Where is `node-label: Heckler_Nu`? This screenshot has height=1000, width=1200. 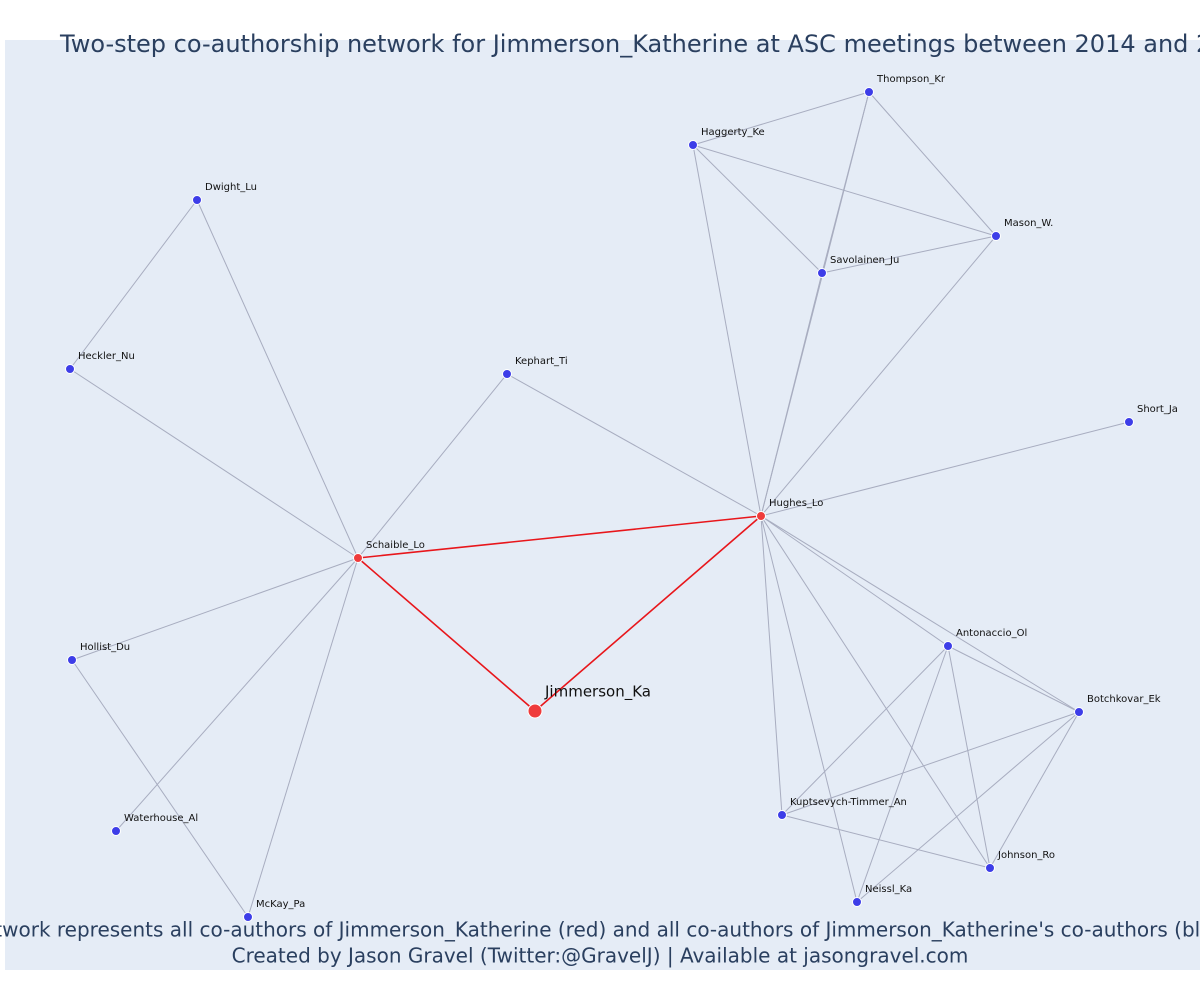
node-label: Heckler_Nu is located at coordinates (106, 356).